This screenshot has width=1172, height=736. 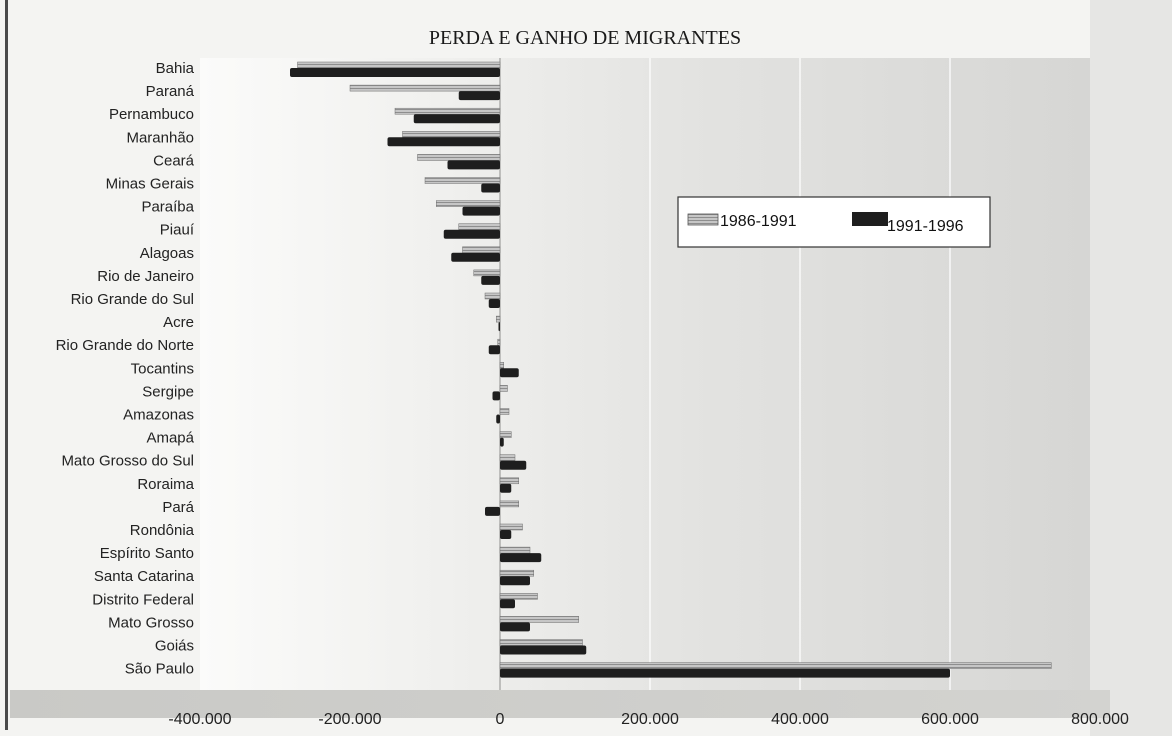 What do you see at coordinates (509, 481) in the screenshot?
I see `bar-1986-1991-roraima` at bounding box center [509, 481].